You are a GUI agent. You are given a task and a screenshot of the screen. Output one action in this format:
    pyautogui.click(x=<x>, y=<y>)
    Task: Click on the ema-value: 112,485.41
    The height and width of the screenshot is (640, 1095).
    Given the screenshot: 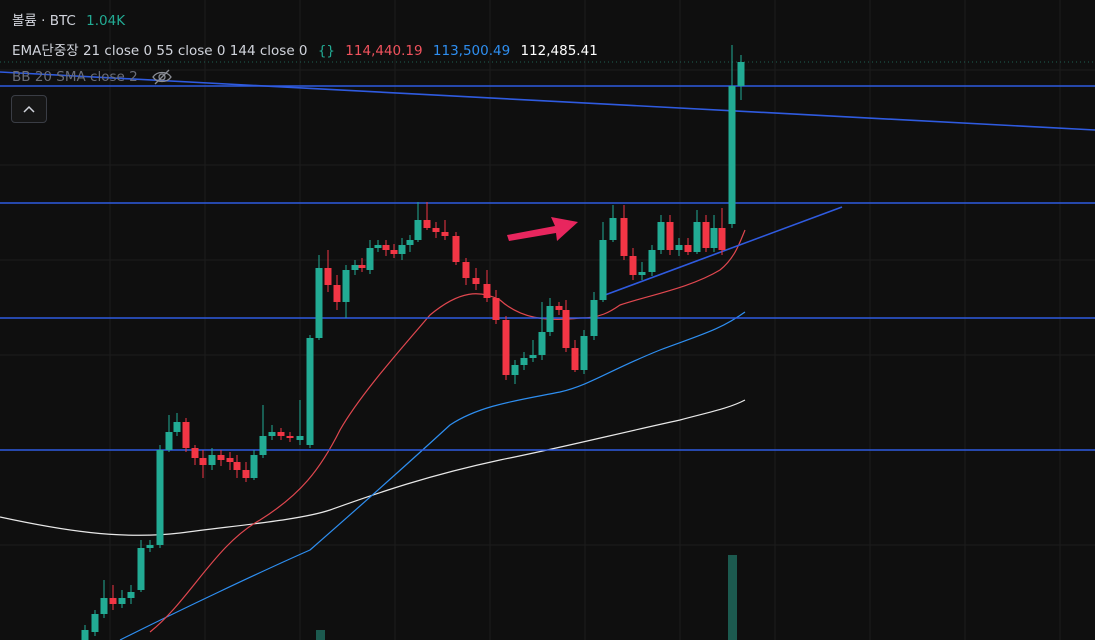 What is the action you would take?
    pyautogui.click(x=559, y=51)
    